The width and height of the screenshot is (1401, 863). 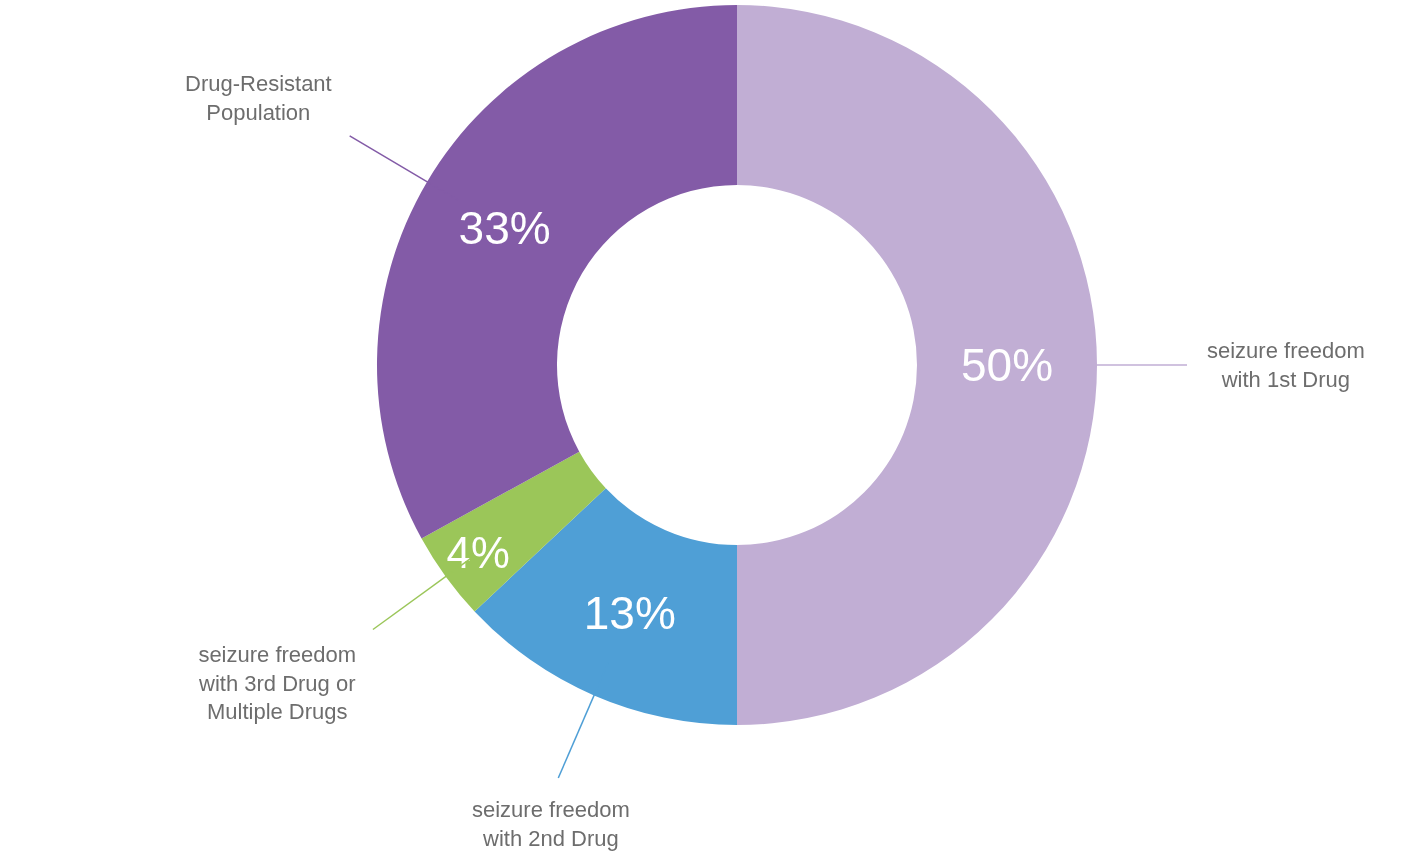 I want to click on slice-label: Drug-Resistant Population, so click(x=258, y=98).